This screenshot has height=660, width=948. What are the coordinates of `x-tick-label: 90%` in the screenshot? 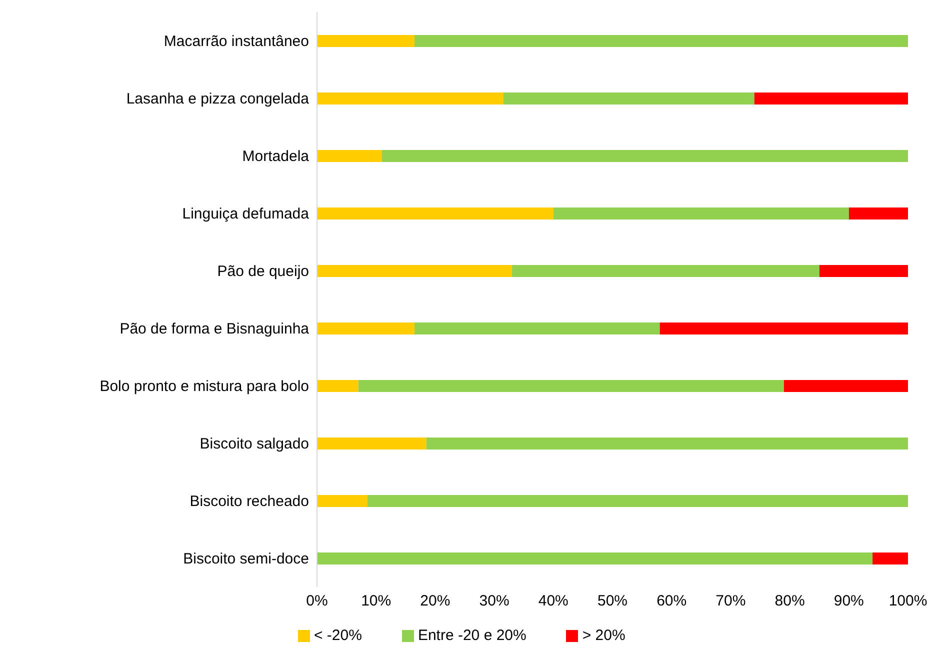 It's located at (849, 601).